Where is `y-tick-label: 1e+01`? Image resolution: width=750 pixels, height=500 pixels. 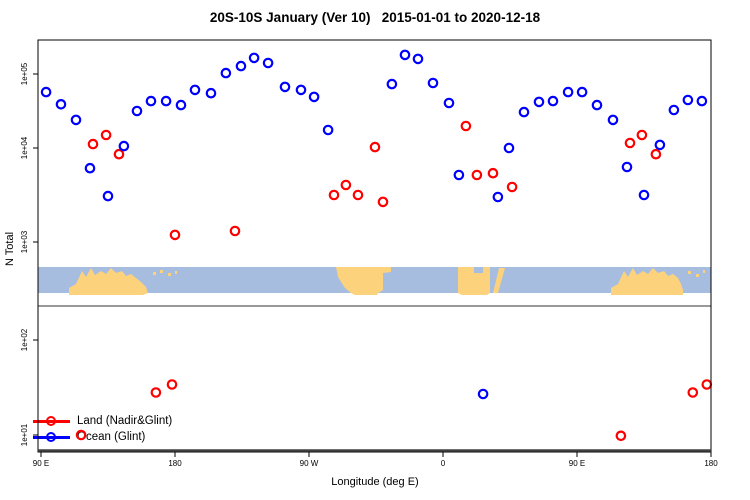 y-tick-label: 1e+01 is located at coordinates (24, 434).